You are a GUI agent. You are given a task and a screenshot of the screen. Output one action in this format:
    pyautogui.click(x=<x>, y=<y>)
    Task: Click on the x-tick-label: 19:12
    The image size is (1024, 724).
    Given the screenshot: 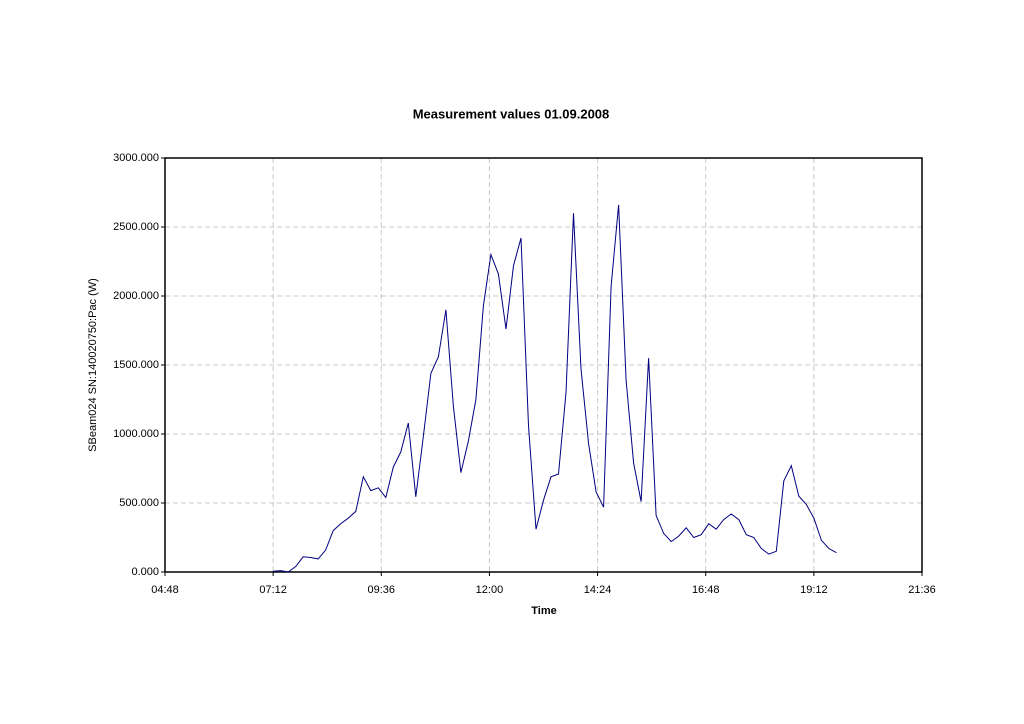 What is the action you would take?
    pyautogui.click(x=814, y=590)
    